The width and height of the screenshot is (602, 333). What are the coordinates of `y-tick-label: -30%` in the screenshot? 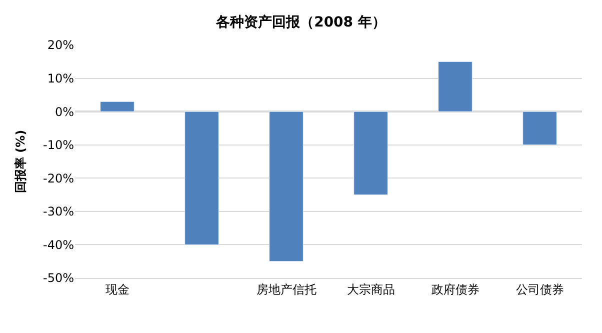 It's located at (58, 211).